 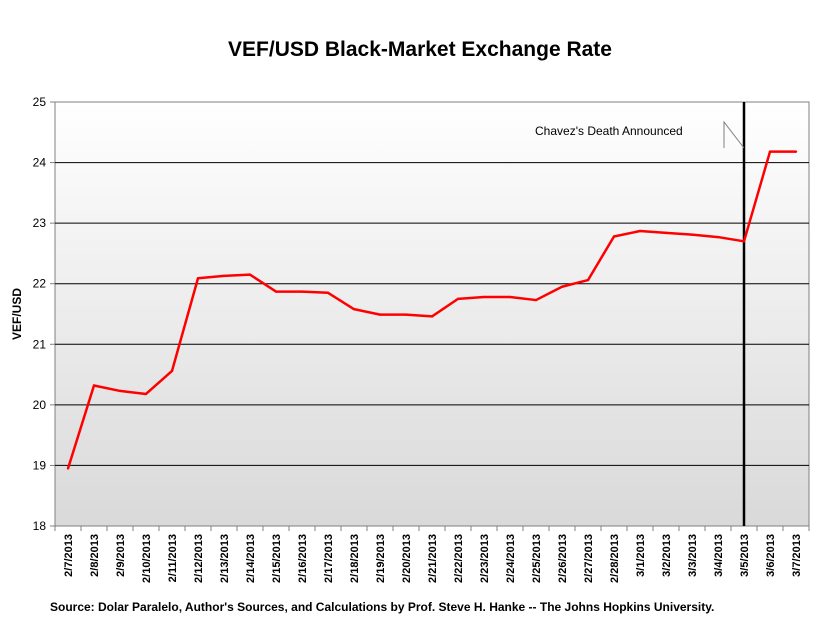 What do you see at coordinates (303, 558) in the screenshot?
I see `x-tick-label: 2/16/2013` at bounding box center [303, 558].